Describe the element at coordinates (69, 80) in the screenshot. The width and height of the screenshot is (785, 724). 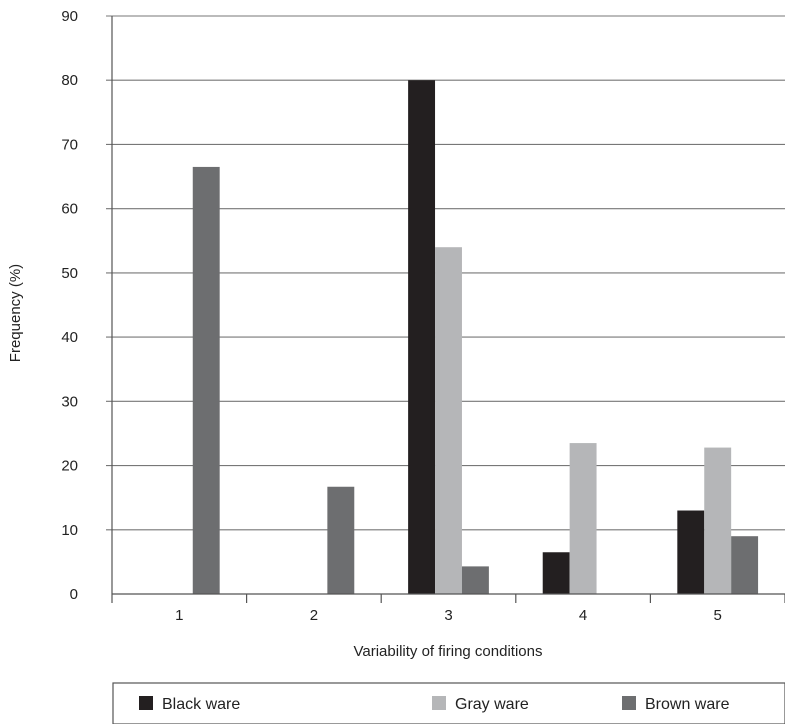
I see `y-tick-label: 80` at that location.